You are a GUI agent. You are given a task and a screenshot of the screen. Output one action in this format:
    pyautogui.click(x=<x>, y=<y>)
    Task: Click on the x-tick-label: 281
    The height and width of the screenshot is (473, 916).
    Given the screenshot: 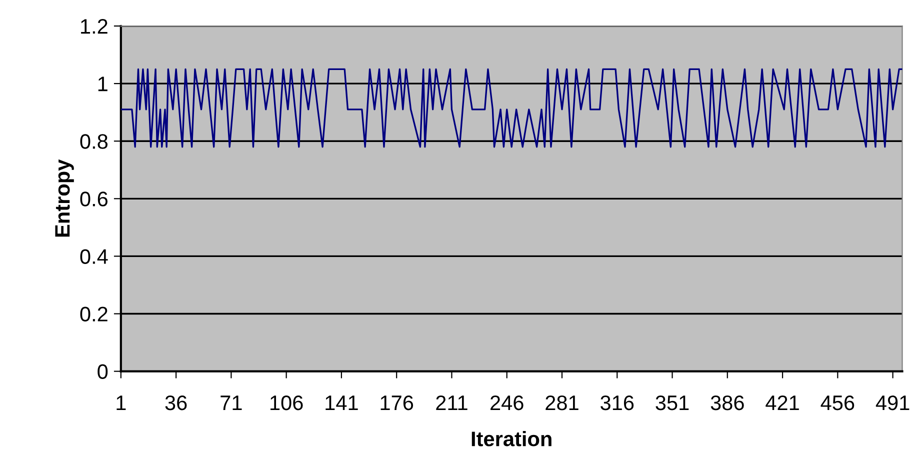 What is the action you would take?
    pyautogui.click(x=562, y=402)
    